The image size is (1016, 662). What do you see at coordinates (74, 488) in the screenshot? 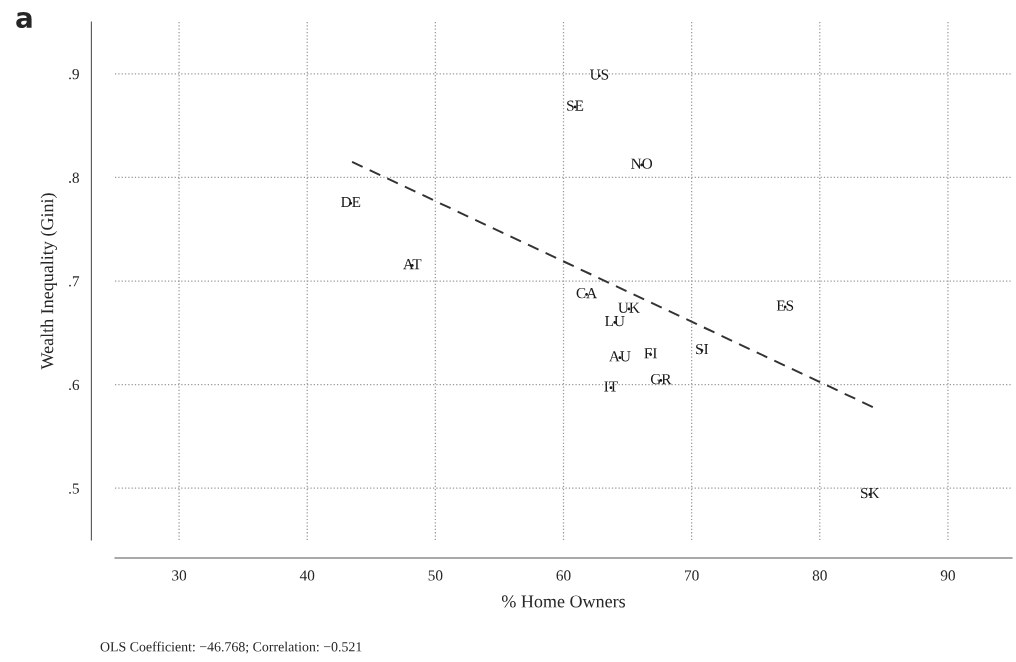
I see `y-tick-label: .5` at bounding box center [74, 488].